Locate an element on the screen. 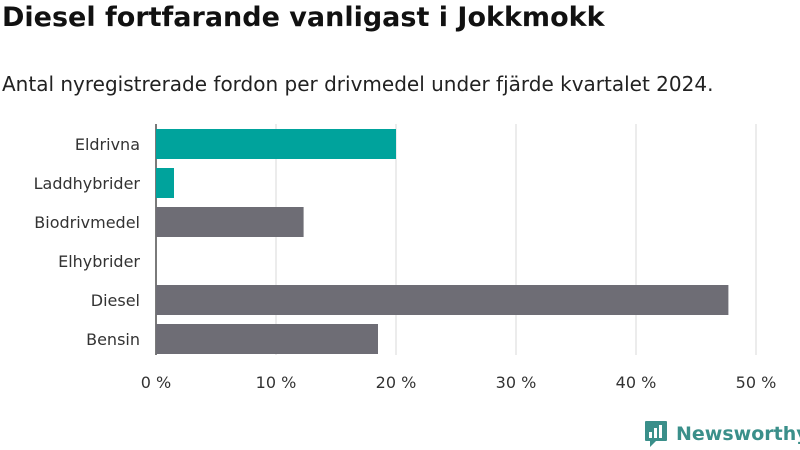 This screenshot has height=450, width=800. bar-bensin is located at coordinates (267, 339).